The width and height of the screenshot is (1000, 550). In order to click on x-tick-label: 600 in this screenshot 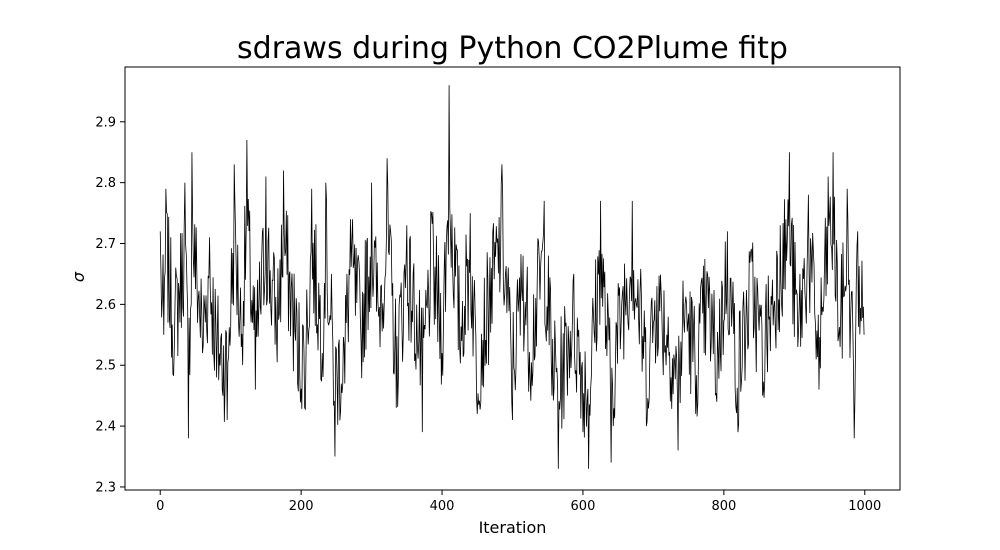, I will do `click(583, 506)`.